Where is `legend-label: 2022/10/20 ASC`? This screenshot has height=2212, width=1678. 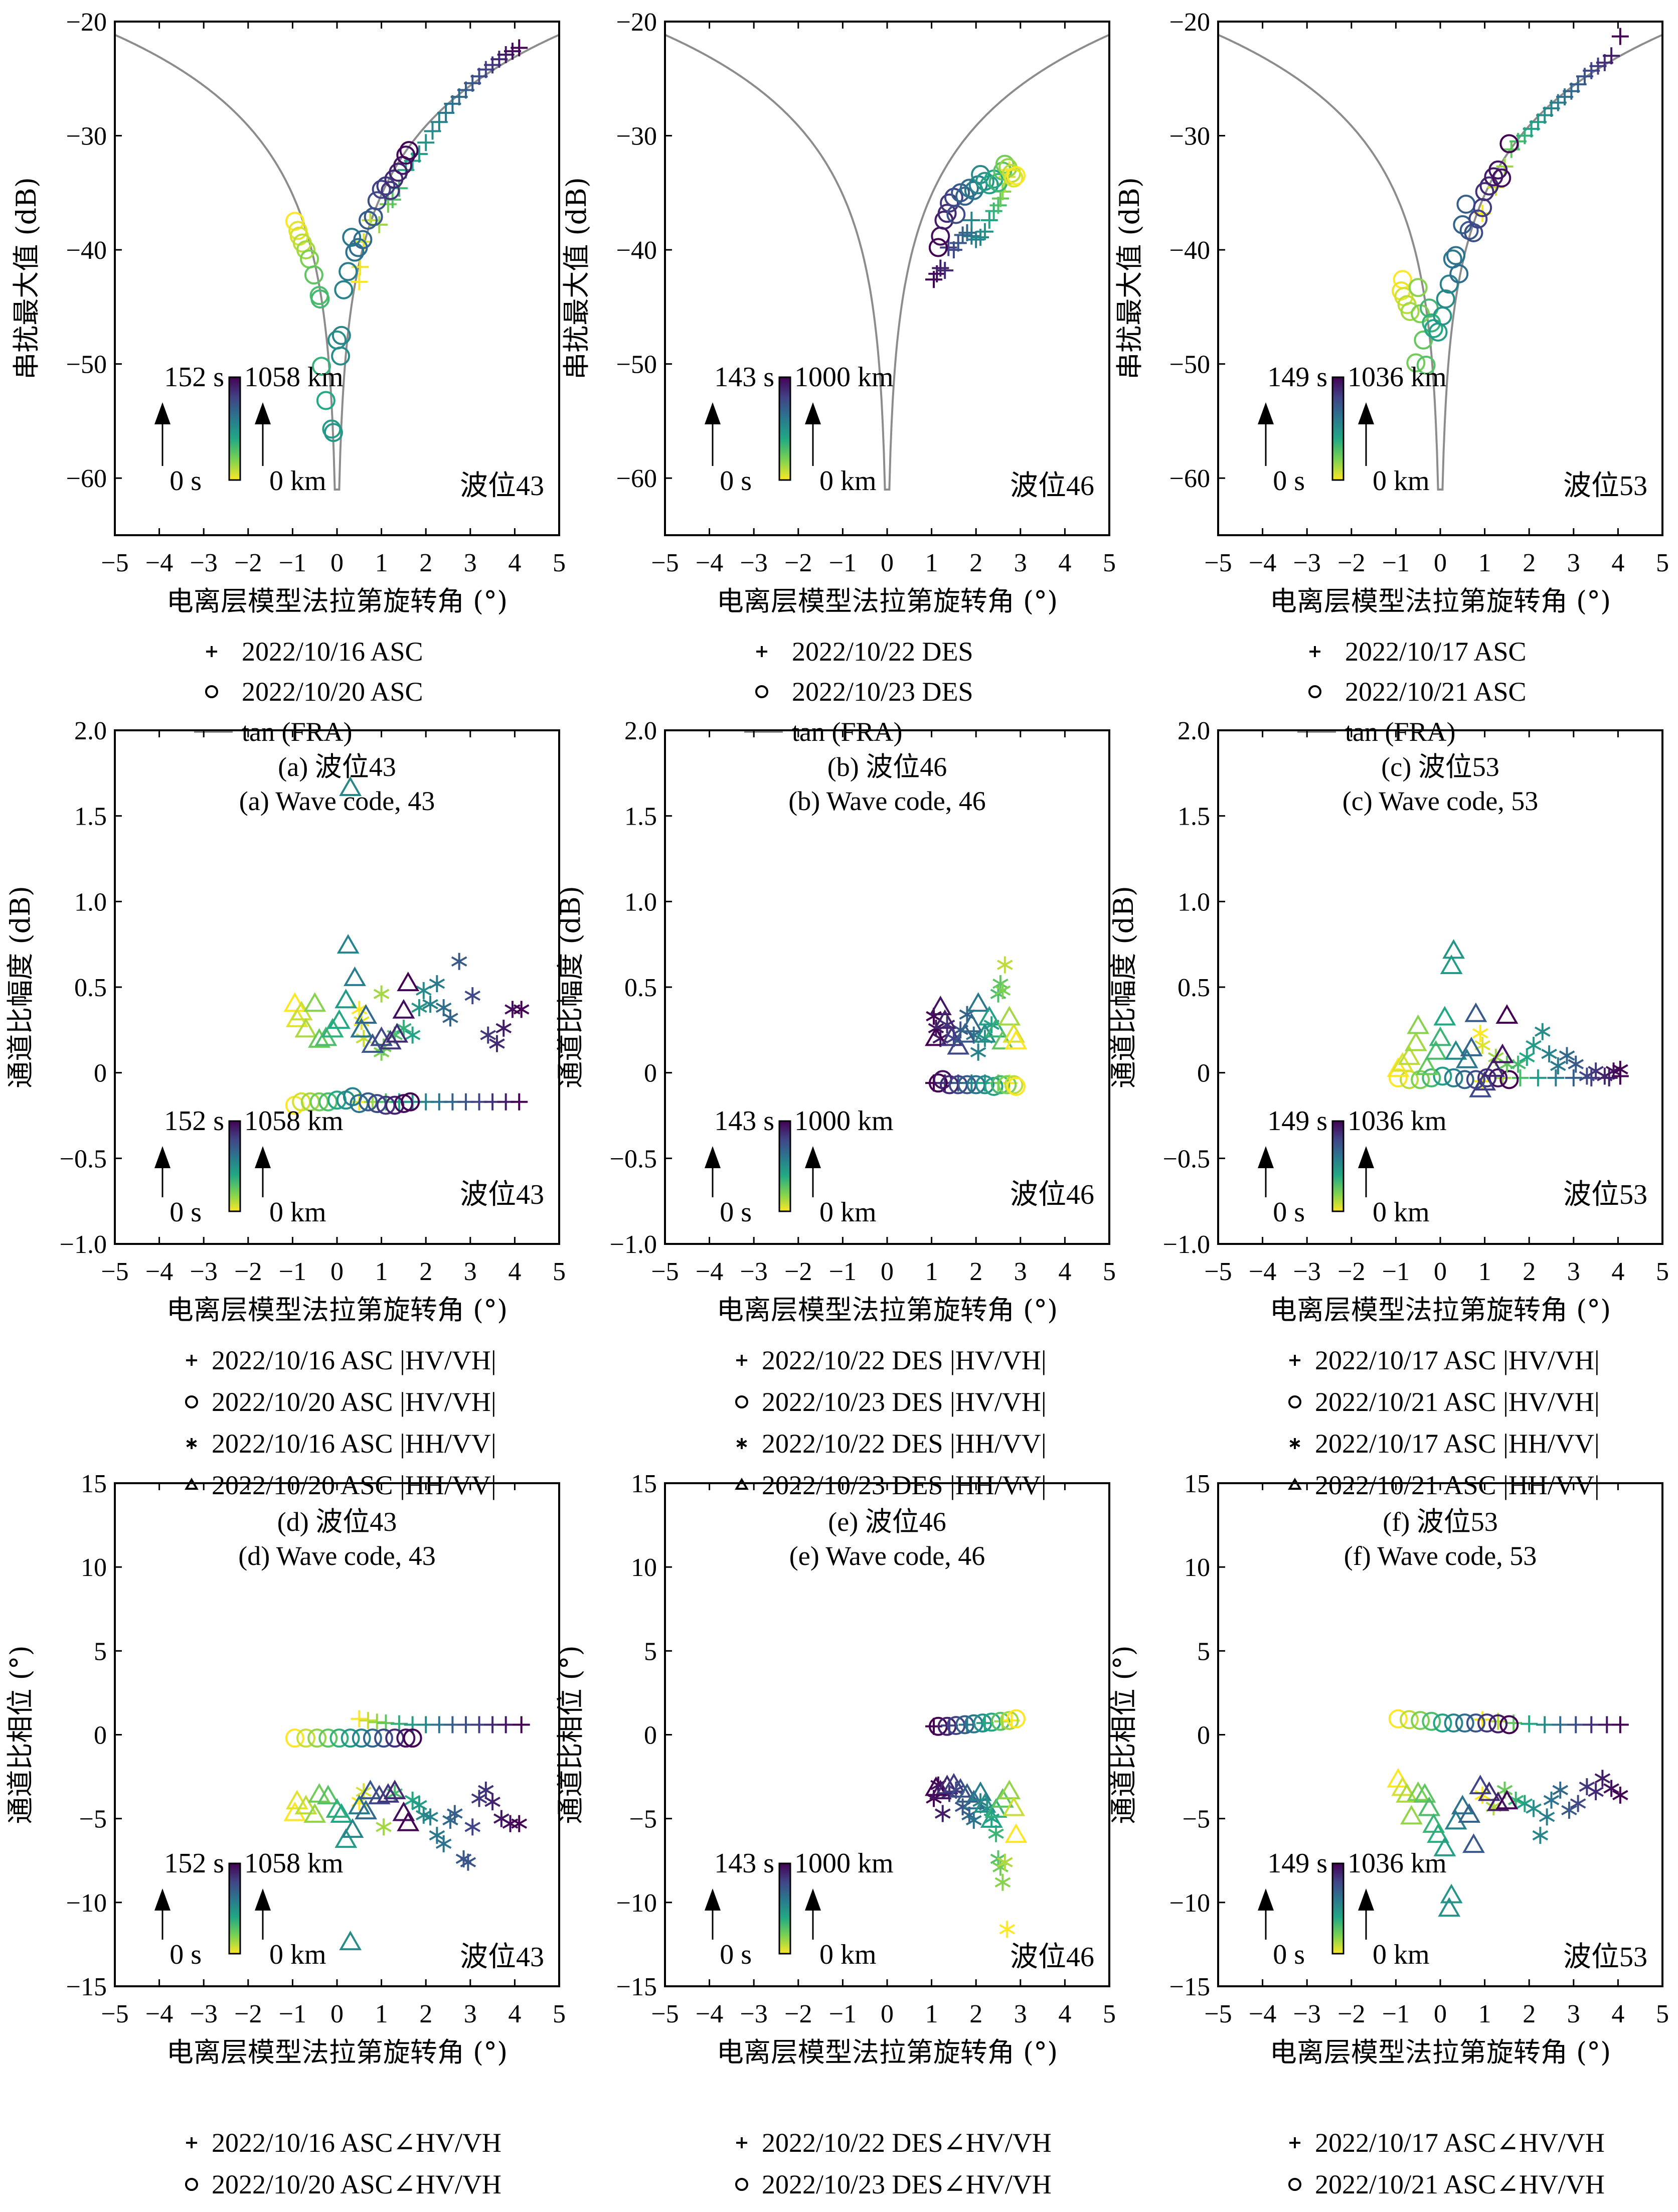
legend-label: 2022/10/20 ASC is located at coordinates (332, 692).